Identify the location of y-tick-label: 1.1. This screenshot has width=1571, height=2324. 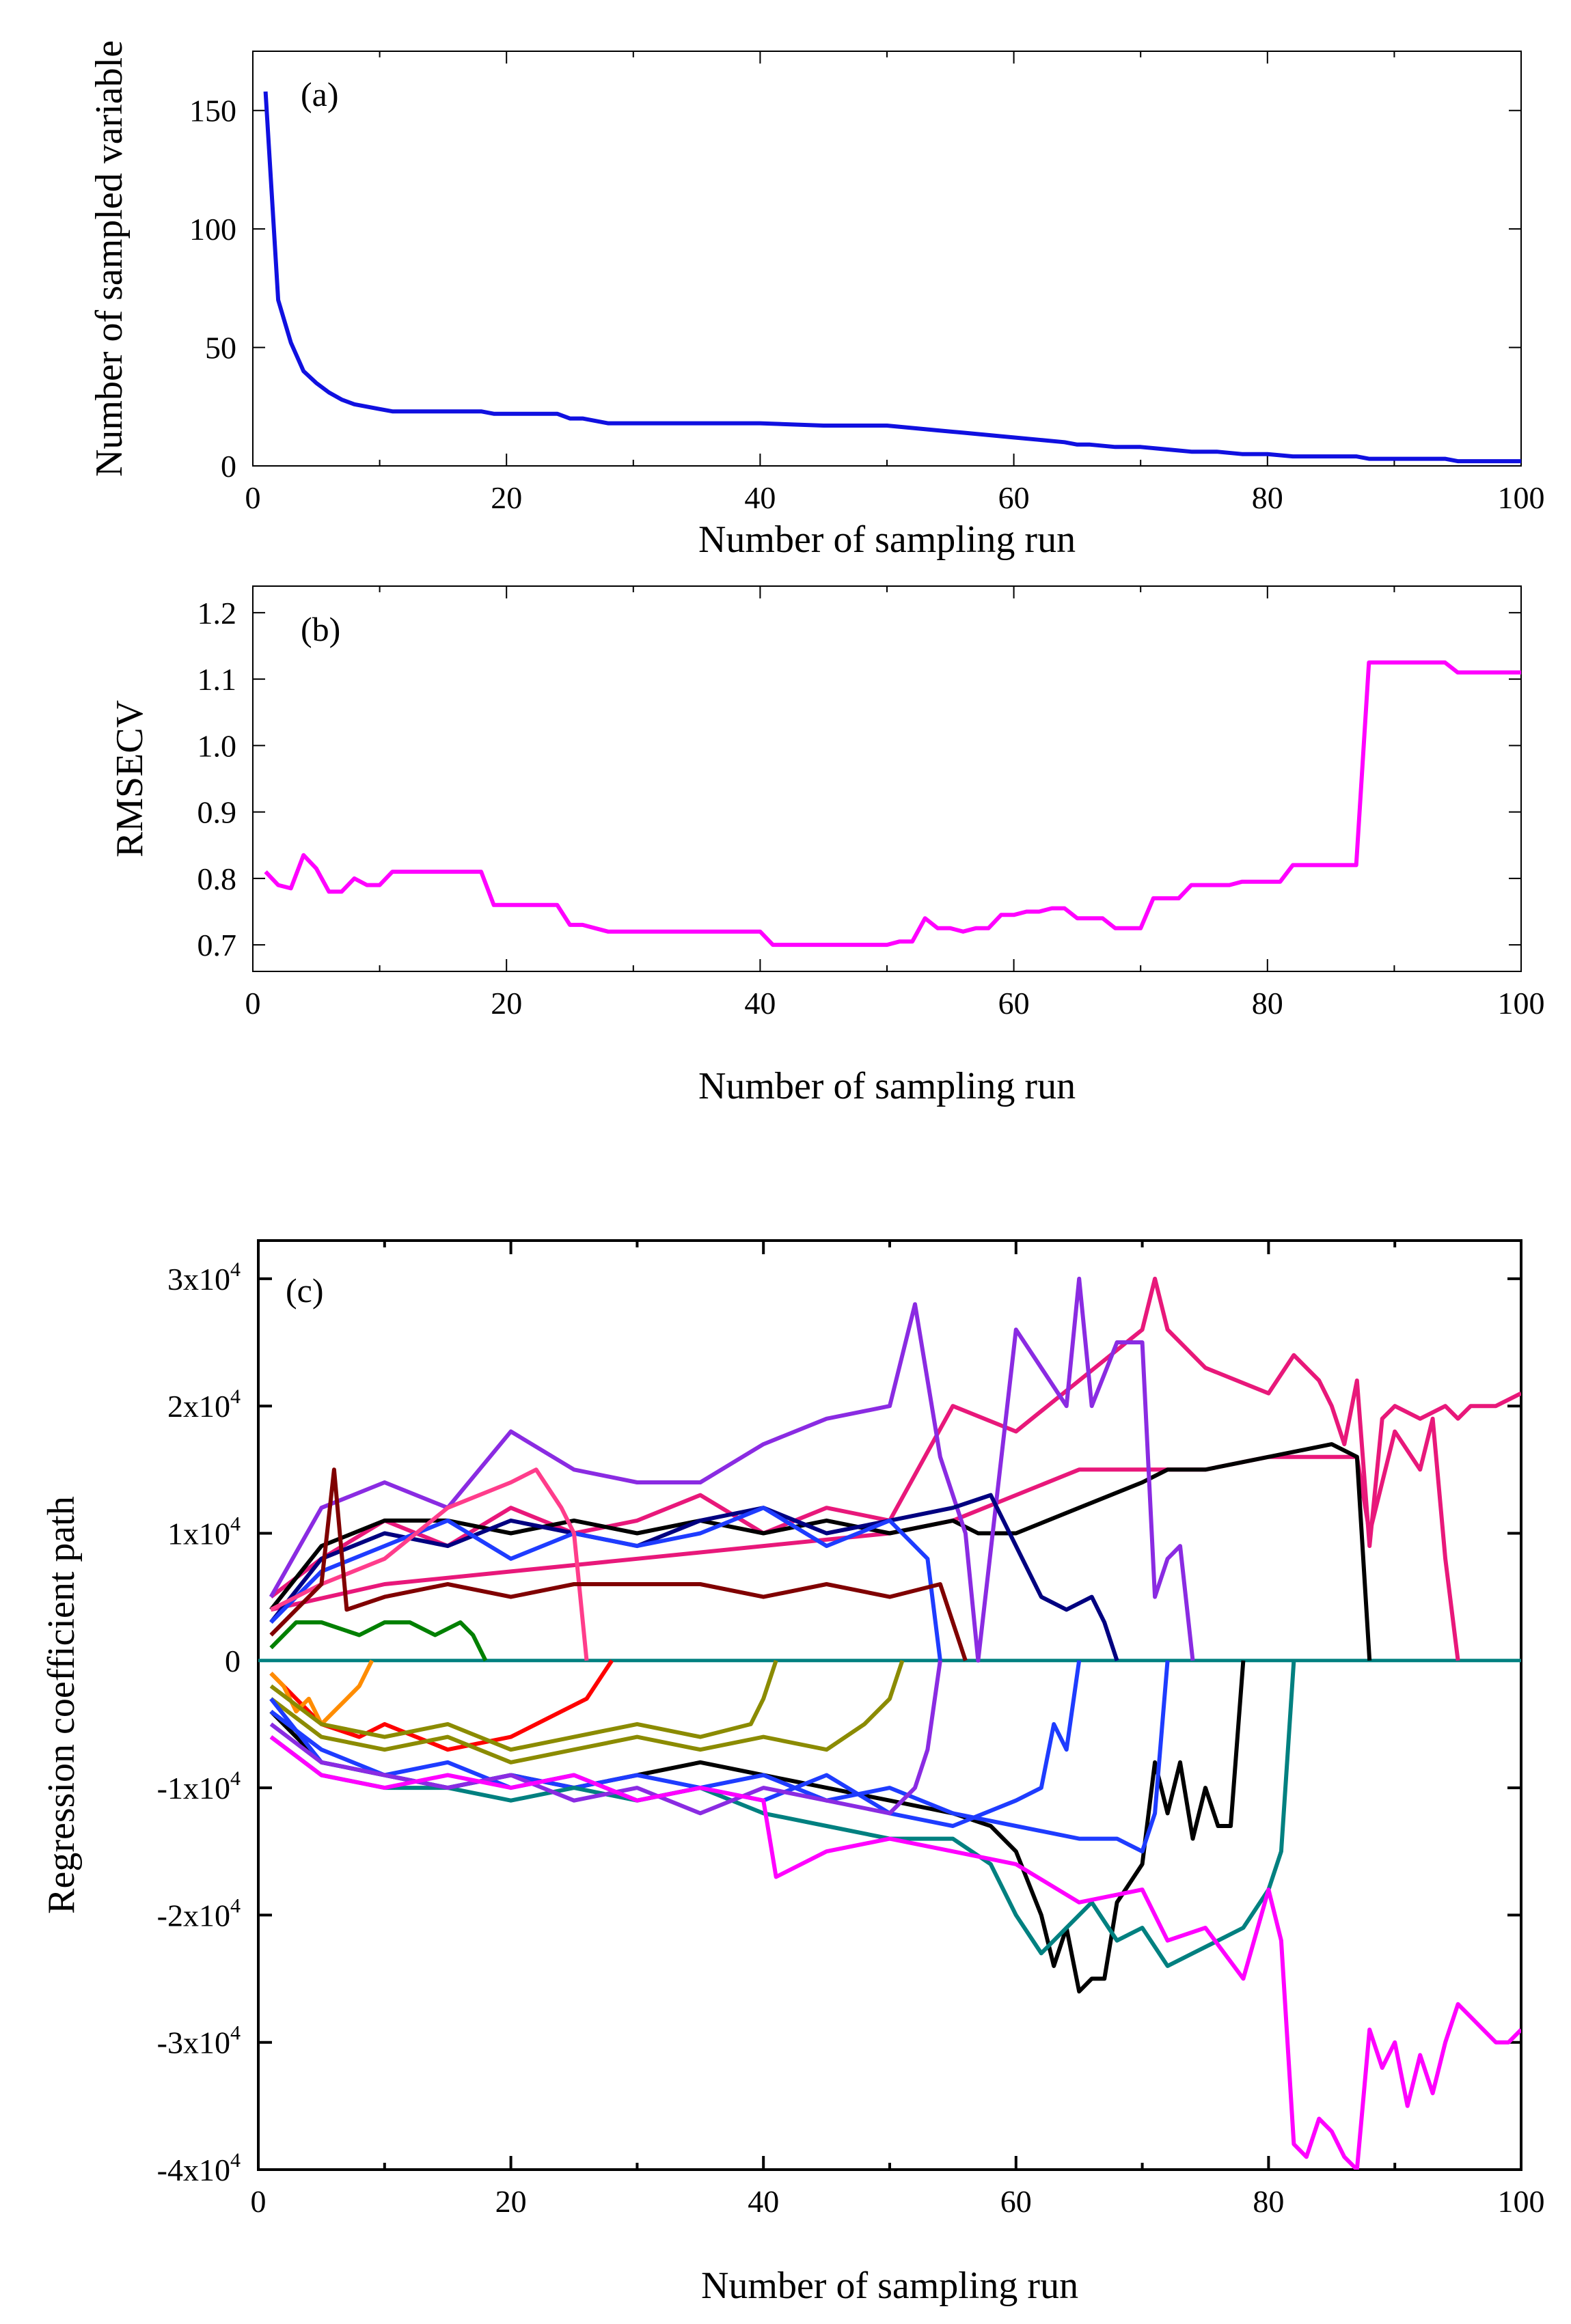
(217, 679).